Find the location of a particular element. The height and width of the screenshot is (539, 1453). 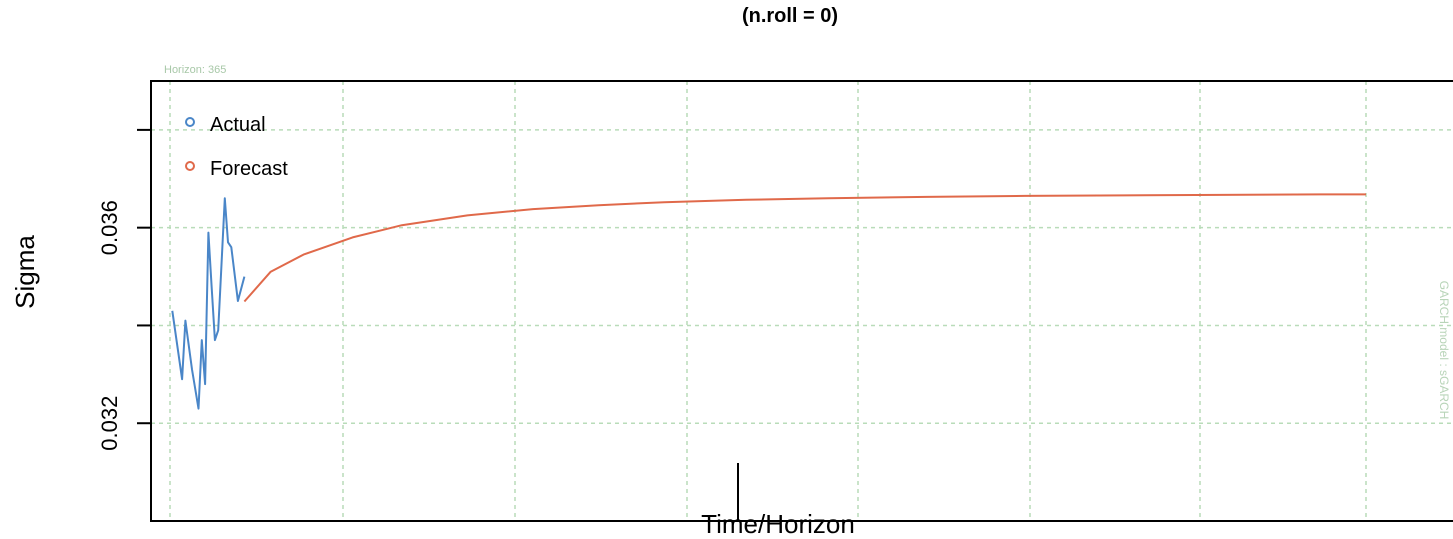

legend-label-forecast: Forecast is located at coordinates (249, 169).